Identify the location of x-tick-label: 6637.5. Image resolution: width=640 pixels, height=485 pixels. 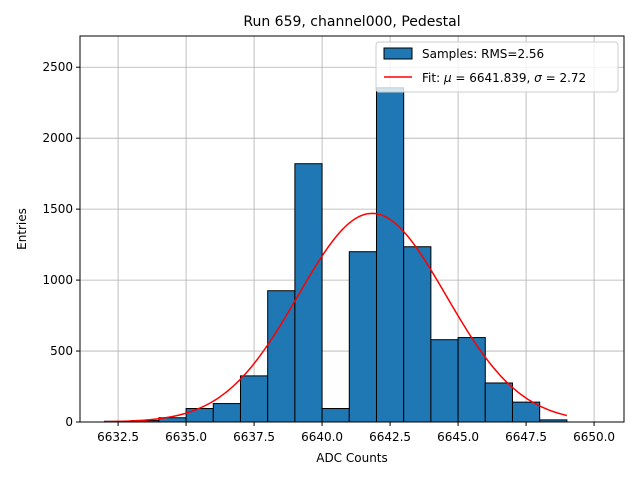
(254, 437).